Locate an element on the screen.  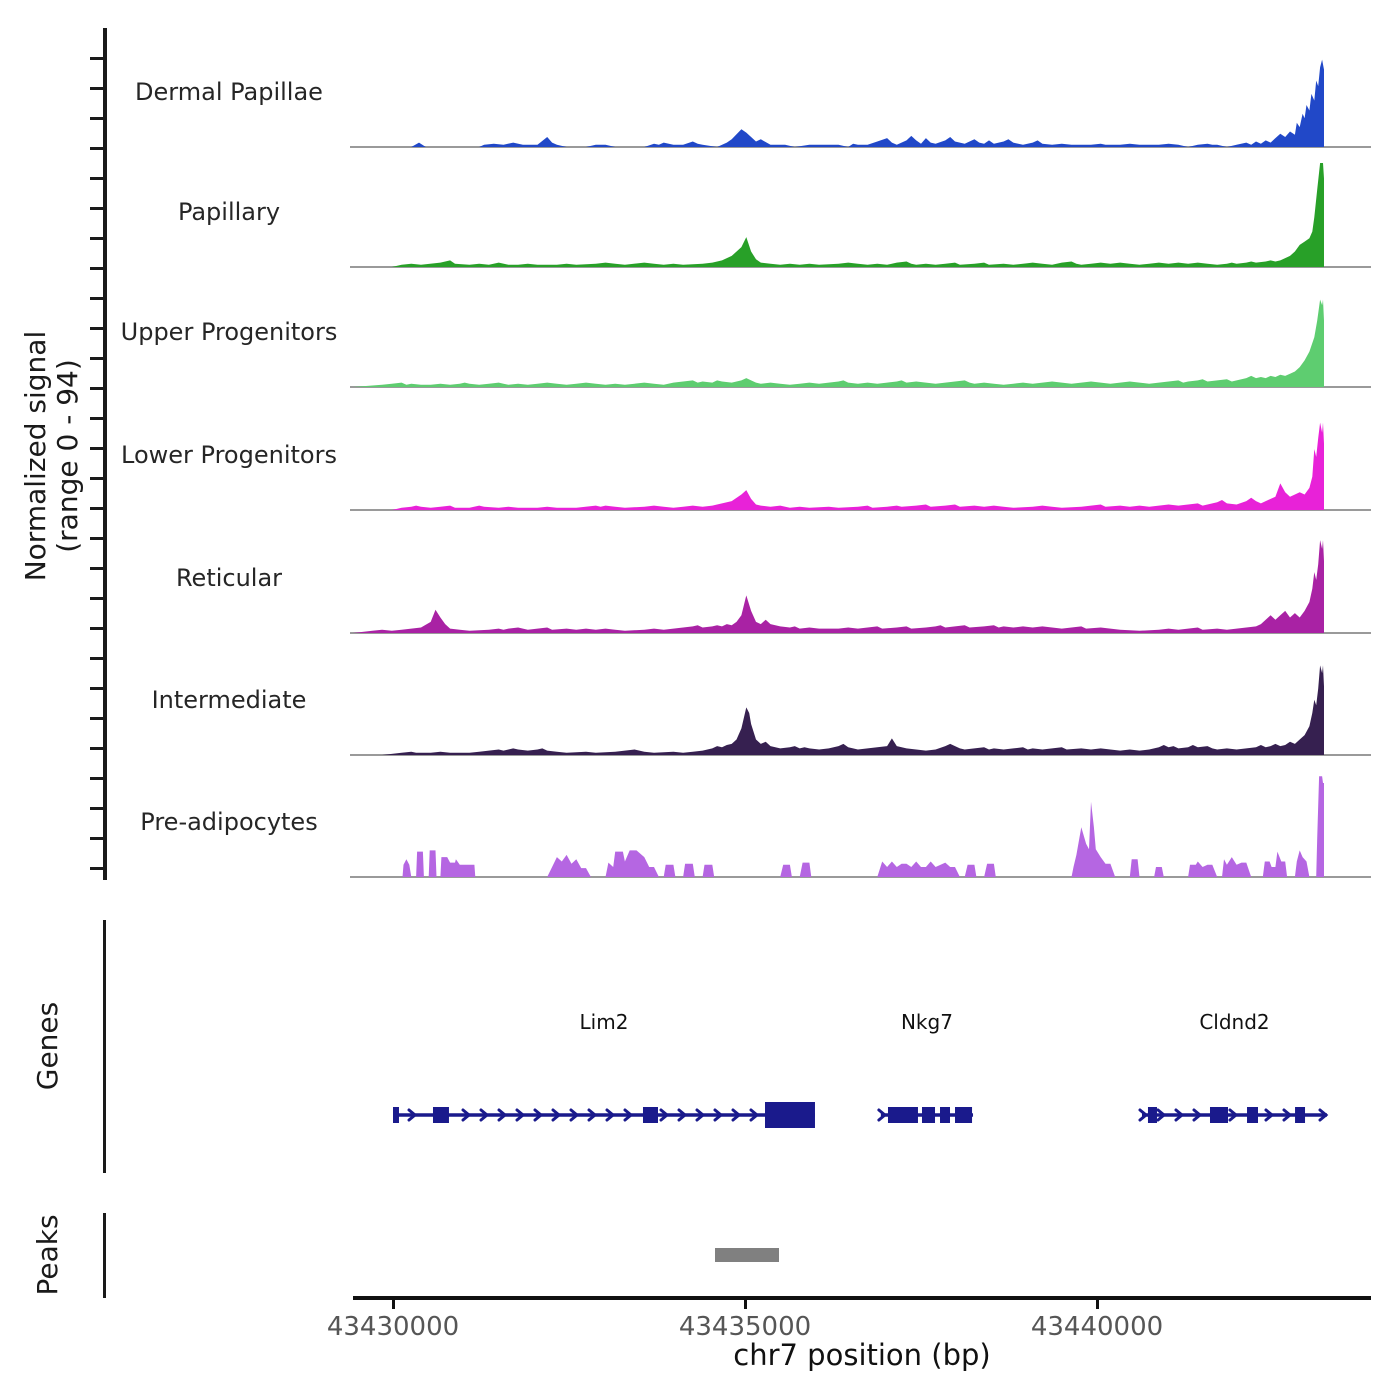
signal-area-dermal-papillae is located at coordinates (838, 103).